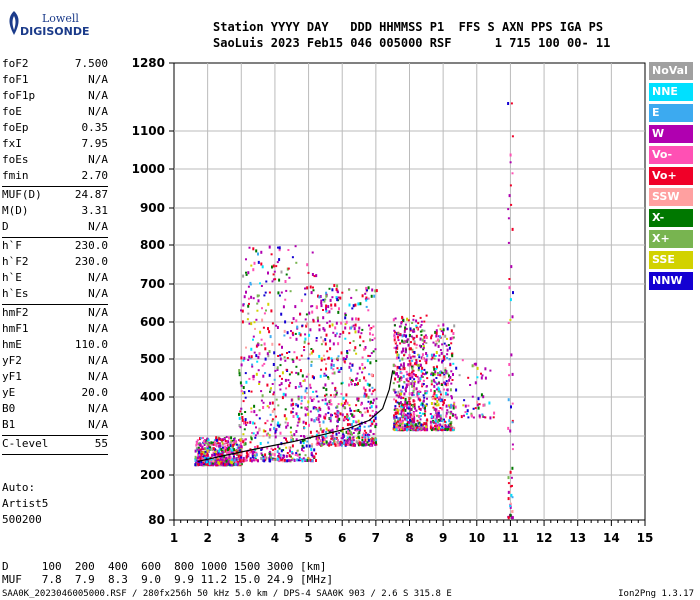 The width and height of the screenshot is (700, 600). What do you see at coordinates (241, 538) in the screenshot?
I see `x-tick-label: 3` at bounding box center [241, 538].